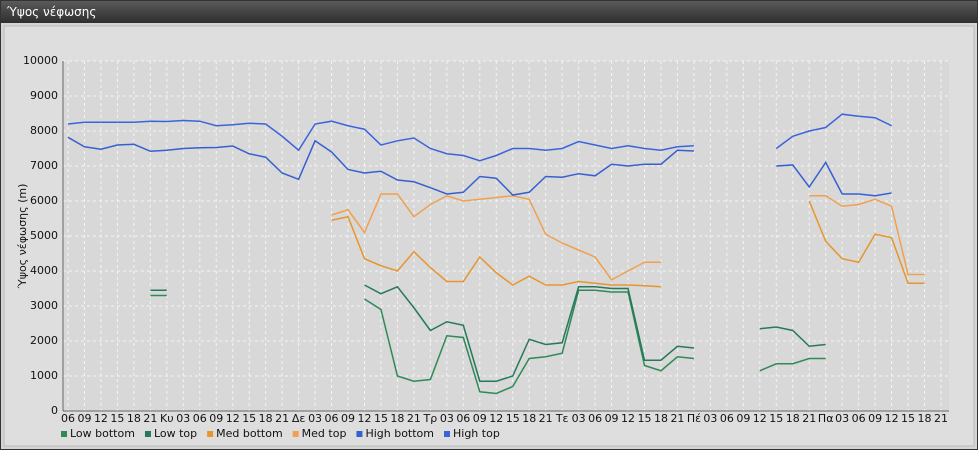 The image size is (978, 450). I want to click on y-axis-label: Ύψος νέφωσης (m), so click(22, 237).